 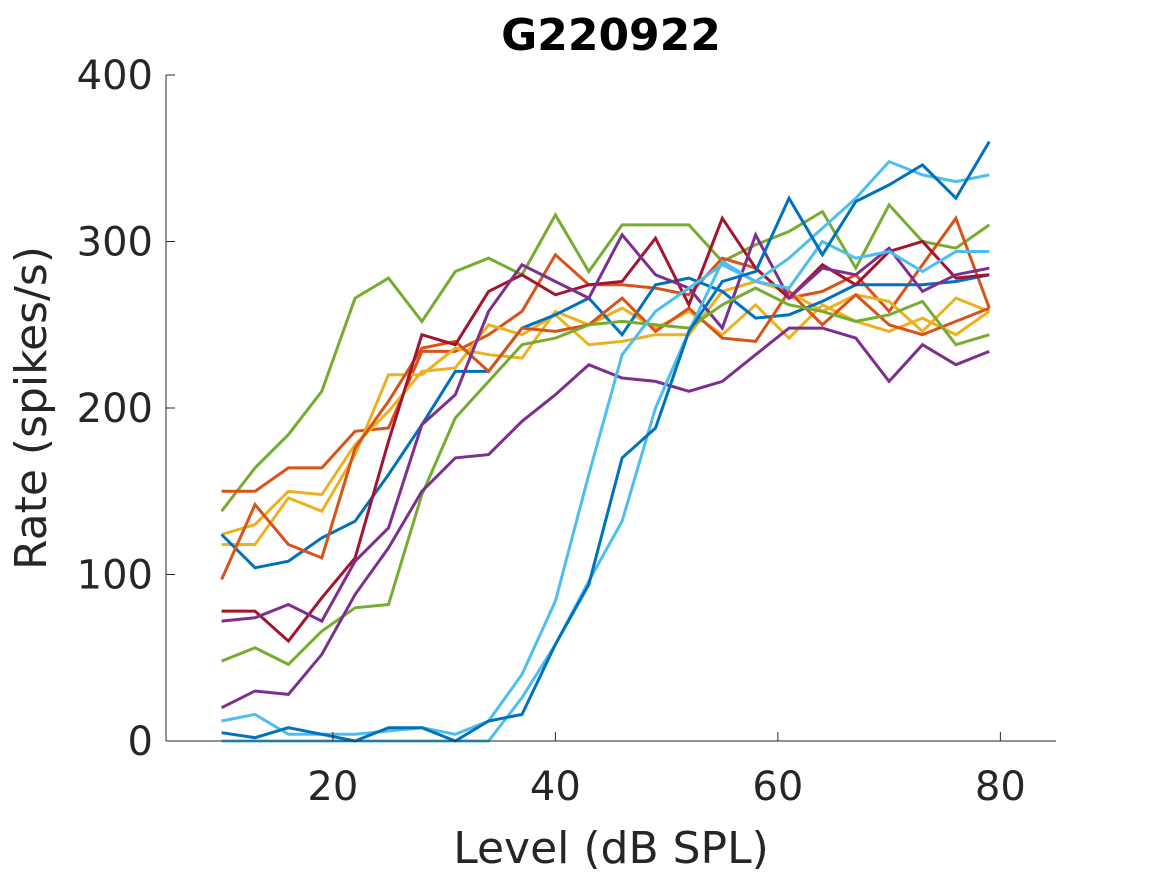 I want to click on y-ticks: 0 100 200 300 400, so click(x=126, y=409).